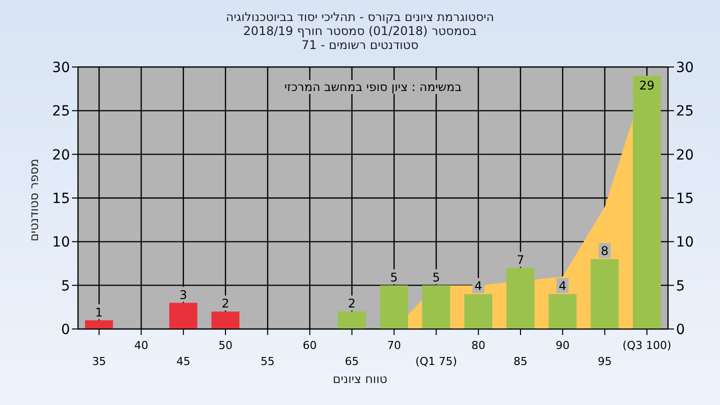 This screenshot has height=405, width=720. I want to click on x-axis-title: טווח ציונים, so click(360, 379).